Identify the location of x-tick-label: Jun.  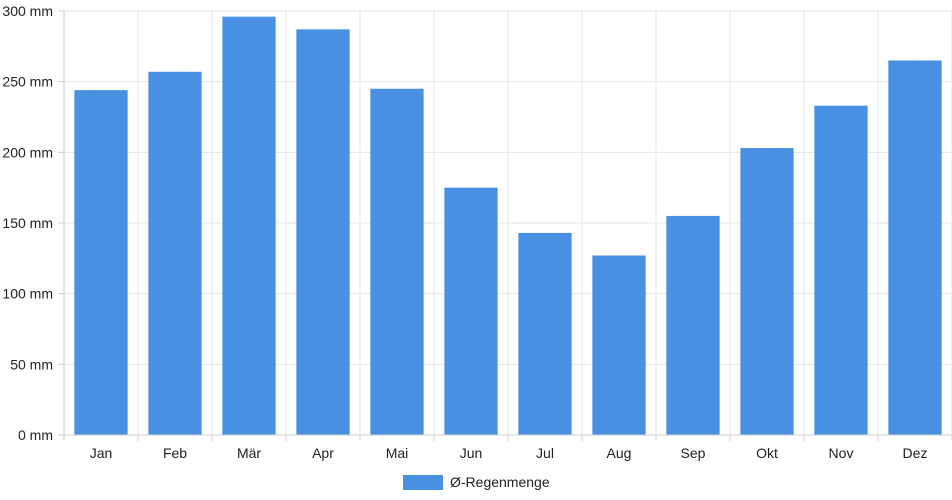
(471, 453).